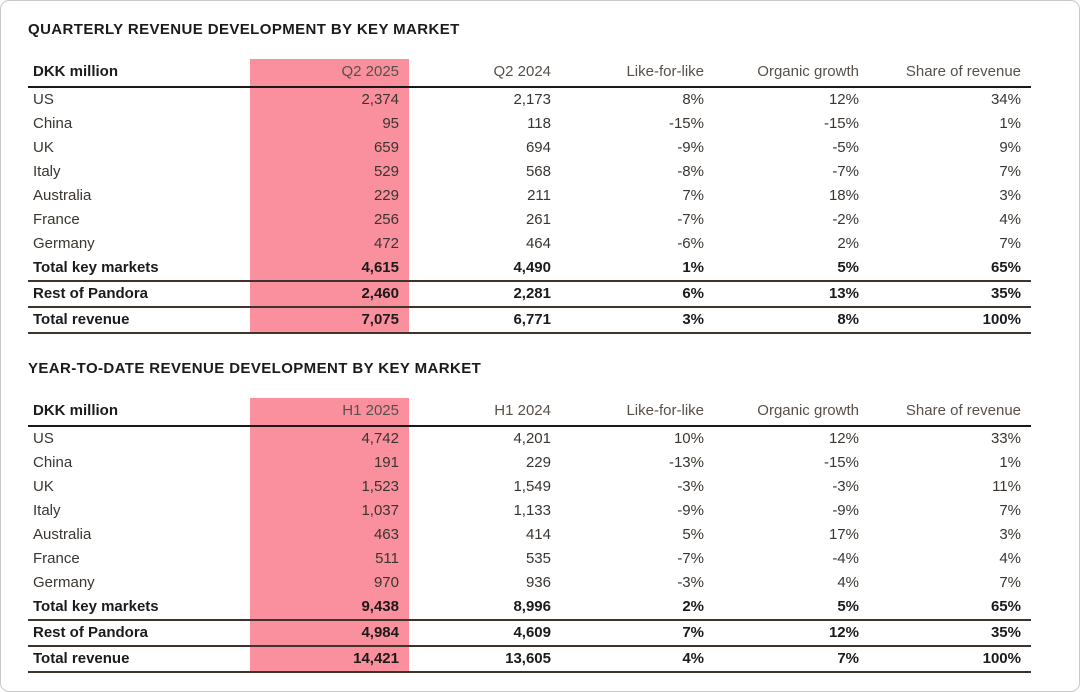 The width and height of the screenshot is (1080, 692). Describe the element at coordinates (538, 147) in the screenshot. I see `cell-value: 694` at that location.